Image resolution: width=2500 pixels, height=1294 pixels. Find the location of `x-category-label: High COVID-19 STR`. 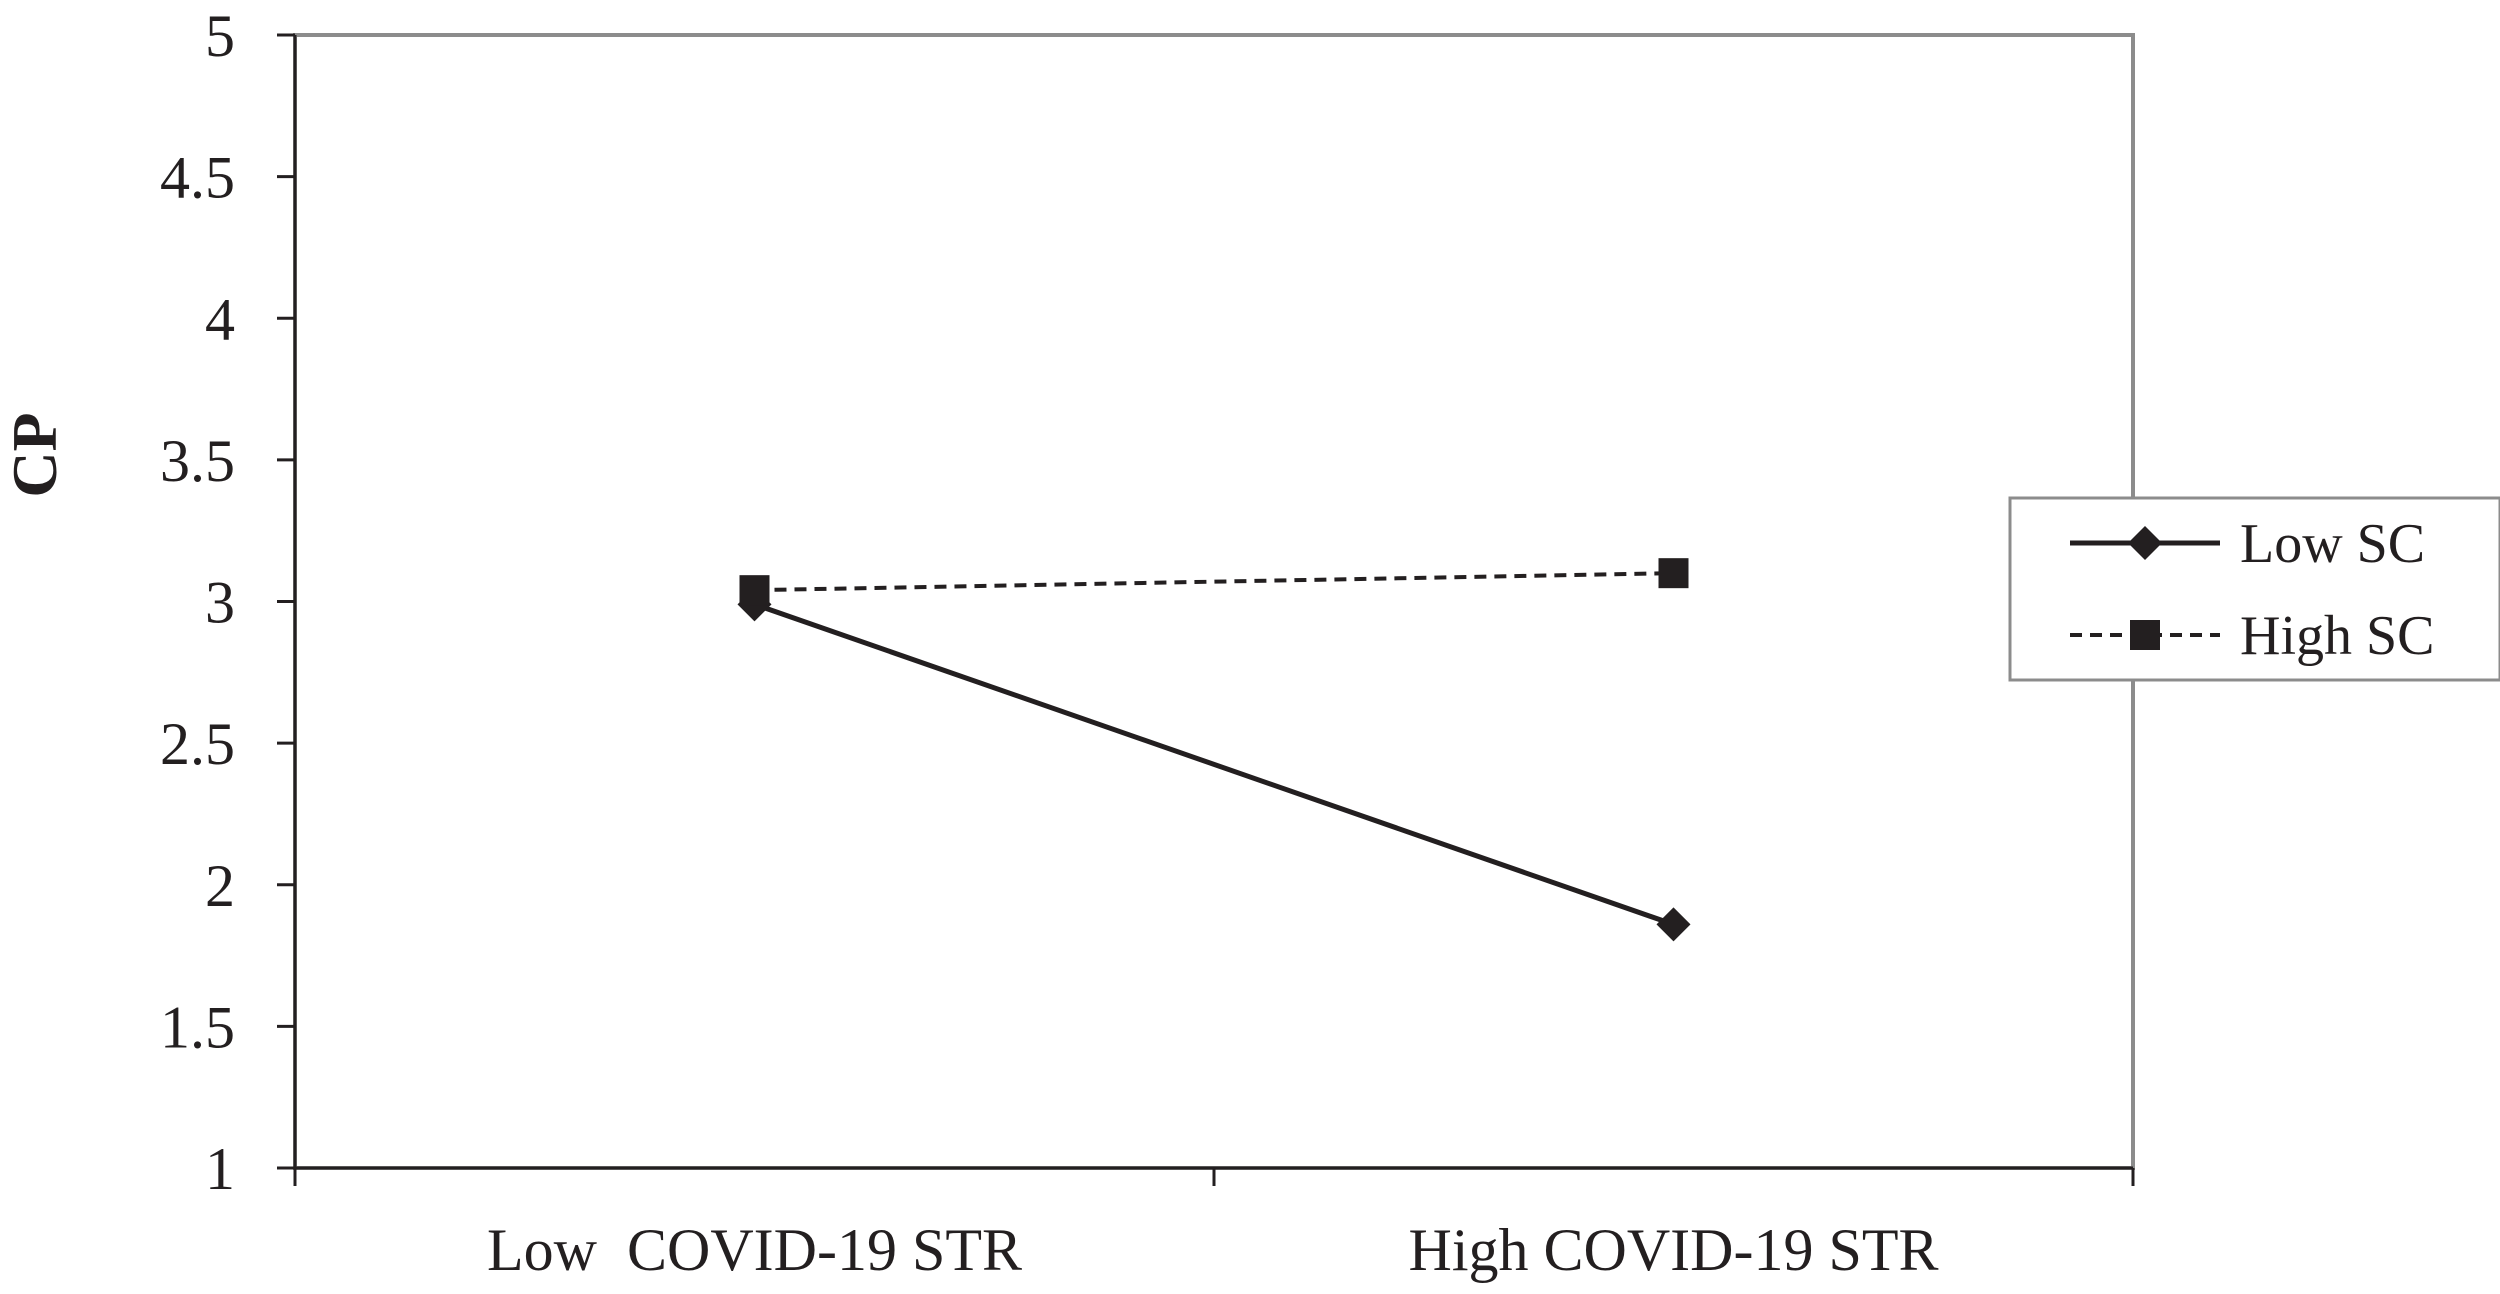

x-category-label: High COVID-19 STR is located at coordinates (1673, 1250).